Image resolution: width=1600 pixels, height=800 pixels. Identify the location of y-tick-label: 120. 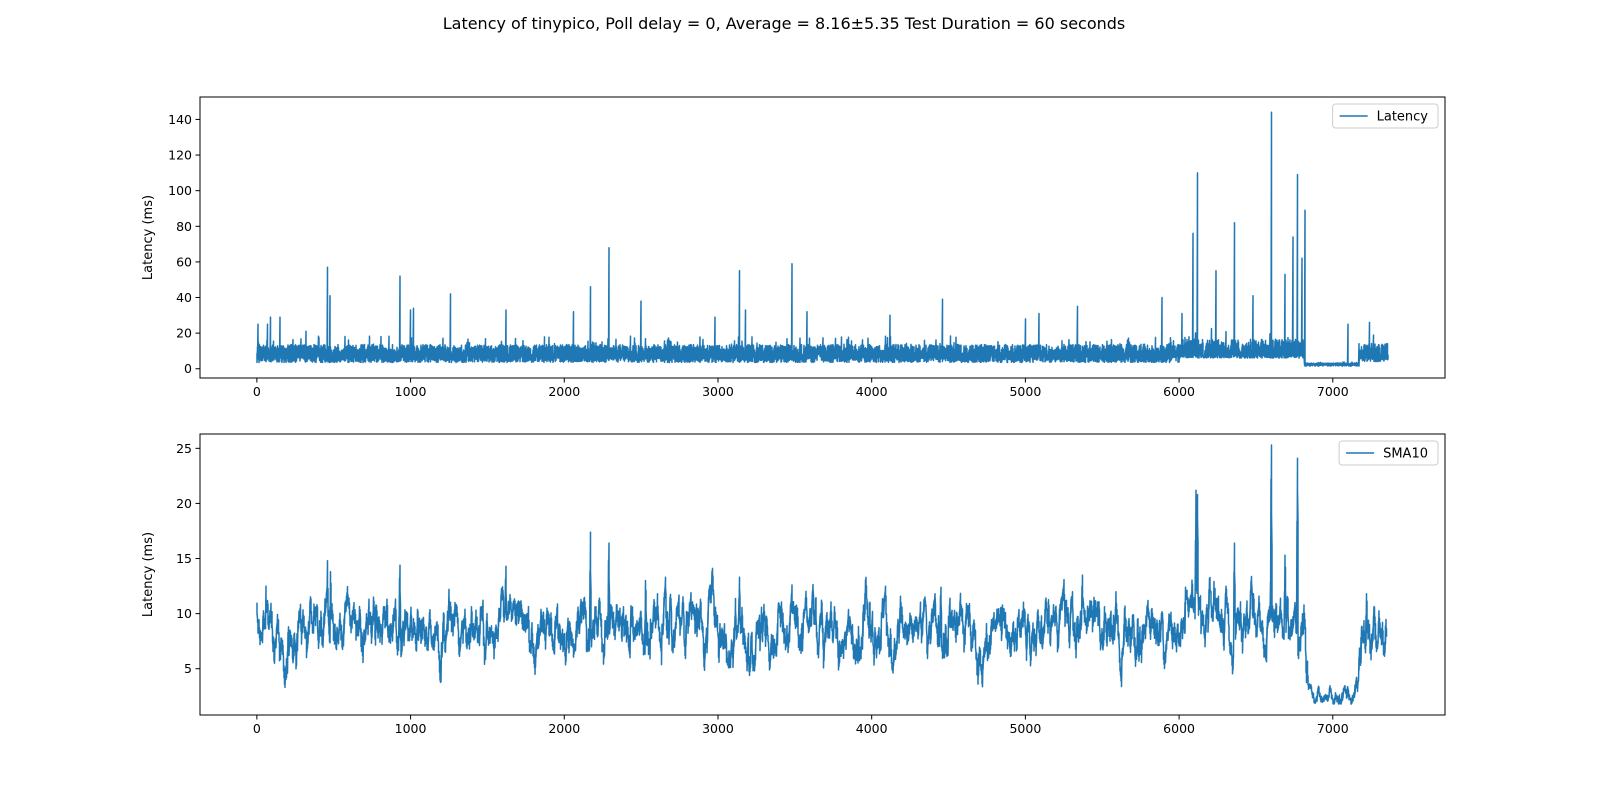
(180, 155).